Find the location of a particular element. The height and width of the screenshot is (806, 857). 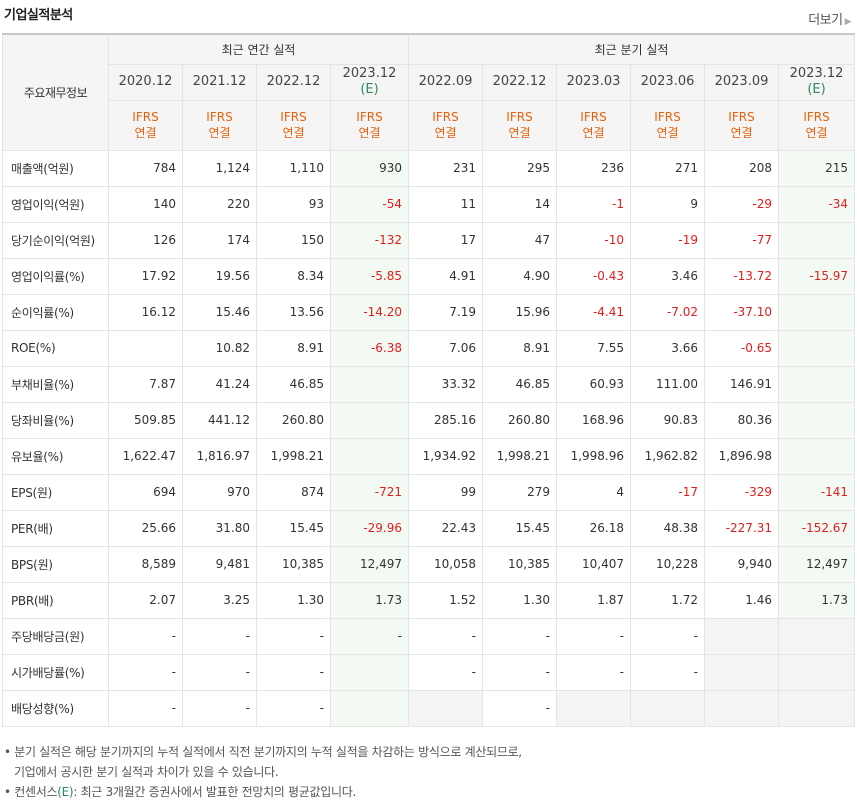

header-label: 주요재무정보 is located at coordinates (55, 92).